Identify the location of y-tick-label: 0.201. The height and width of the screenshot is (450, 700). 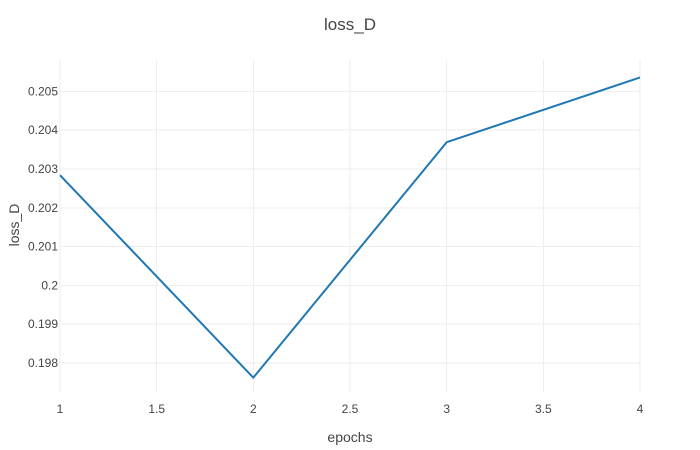
(43, 247).